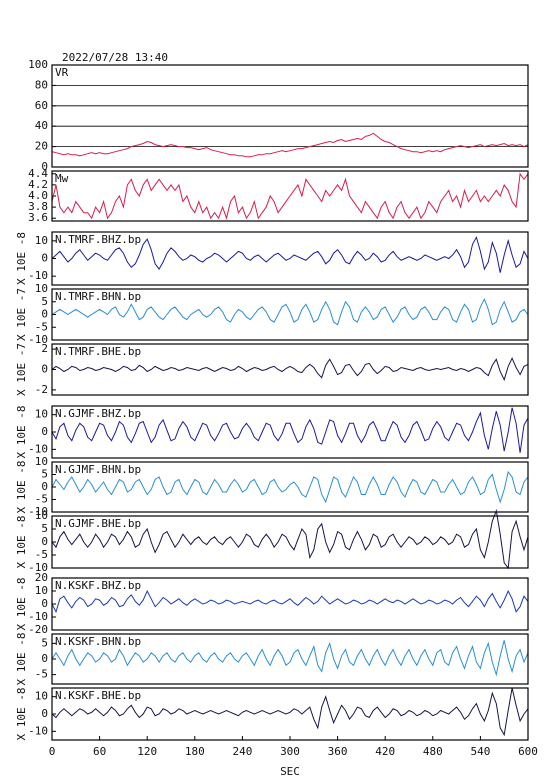  I want to click on x-tick-label: 420, so click(385, 751).